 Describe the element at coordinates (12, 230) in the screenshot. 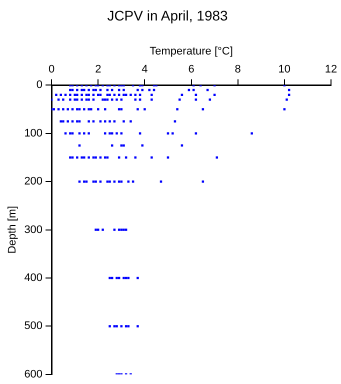

I see `y-axis-title: Depth [m]` at that location.